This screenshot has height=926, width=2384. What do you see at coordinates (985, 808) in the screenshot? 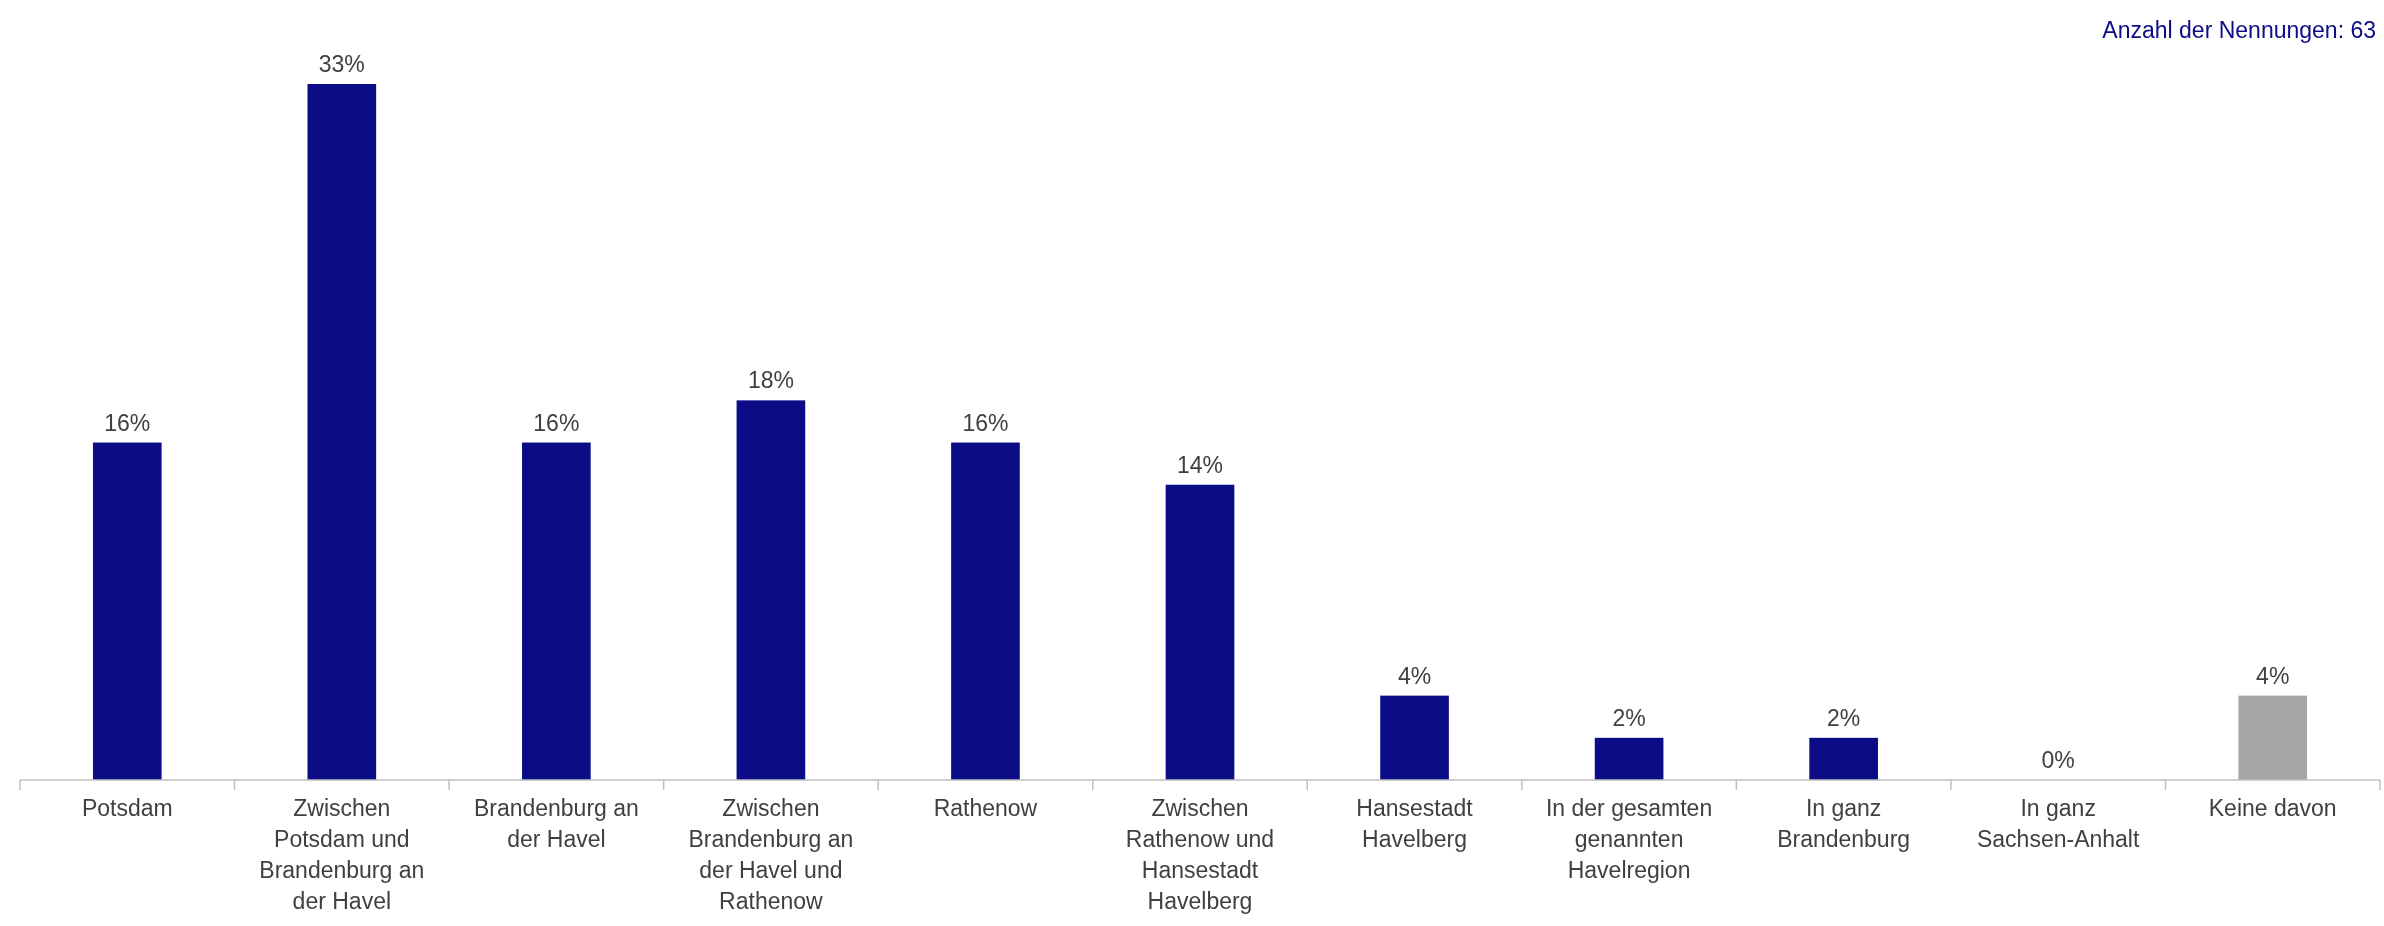
I see `x-tick-label: Rathenow` at bounding box center [985, 808].